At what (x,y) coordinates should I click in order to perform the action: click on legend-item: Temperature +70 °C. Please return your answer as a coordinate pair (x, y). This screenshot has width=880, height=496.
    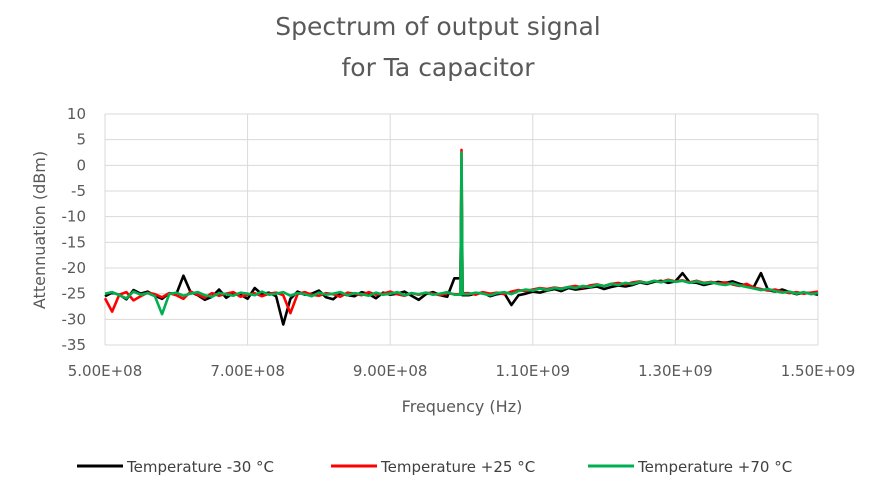
    Looking at the image, I should click on (690, 467).